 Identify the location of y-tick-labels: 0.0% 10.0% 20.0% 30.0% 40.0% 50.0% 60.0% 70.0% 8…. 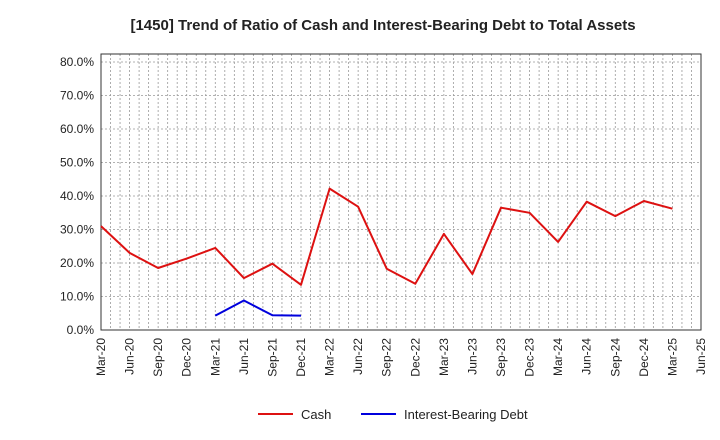
(77, 196).